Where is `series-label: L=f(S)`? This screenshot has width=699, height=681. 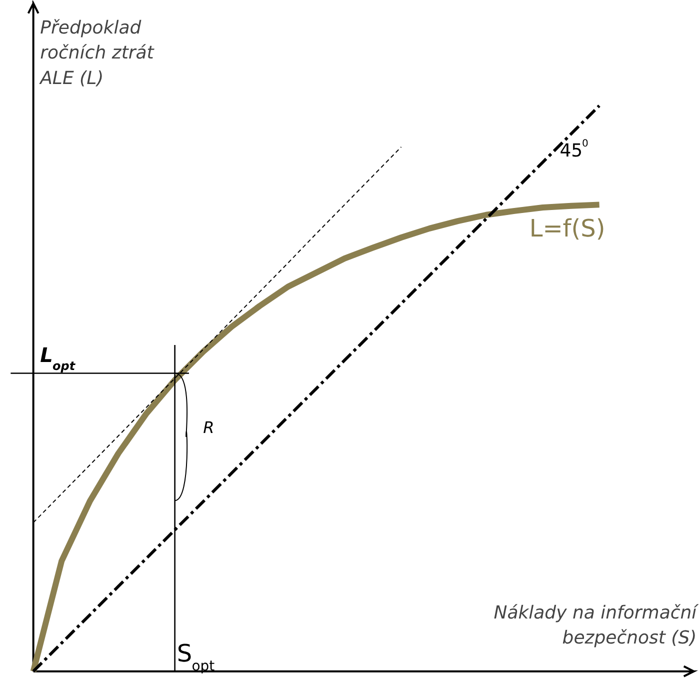 series-label: L=f(S) is located at coordinates (567, 228).